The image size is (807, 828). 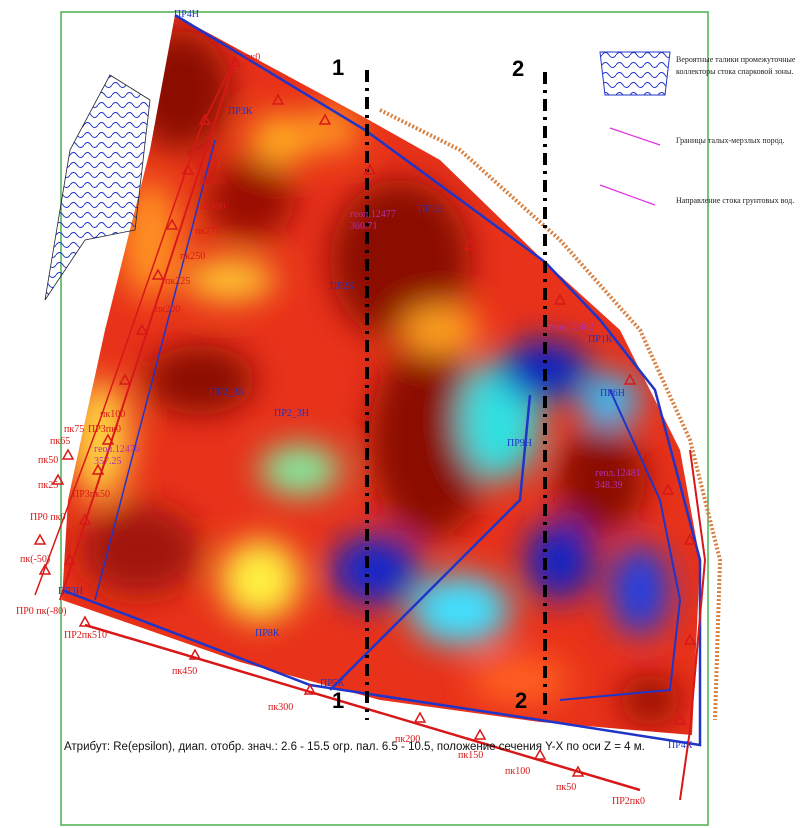 I want to click on station-label: пк0, so click(x=252, y=57).